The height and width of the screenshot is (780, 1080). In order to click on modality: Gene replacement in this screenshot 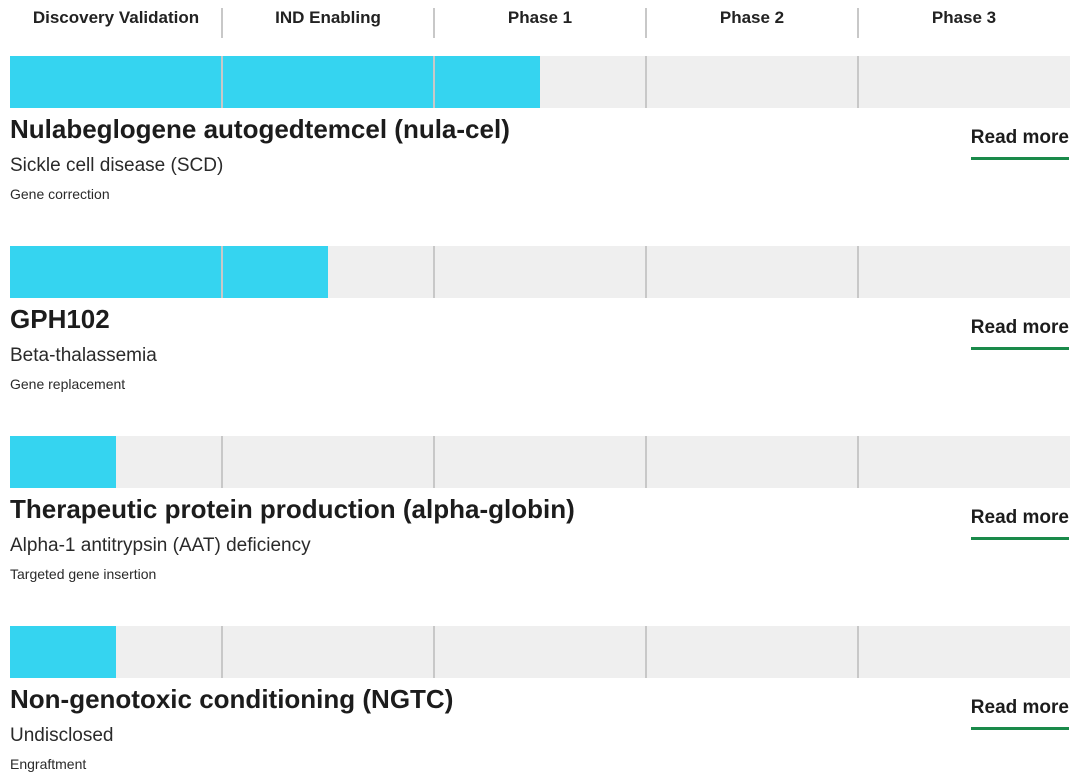, I will do `click(68, 384)`.